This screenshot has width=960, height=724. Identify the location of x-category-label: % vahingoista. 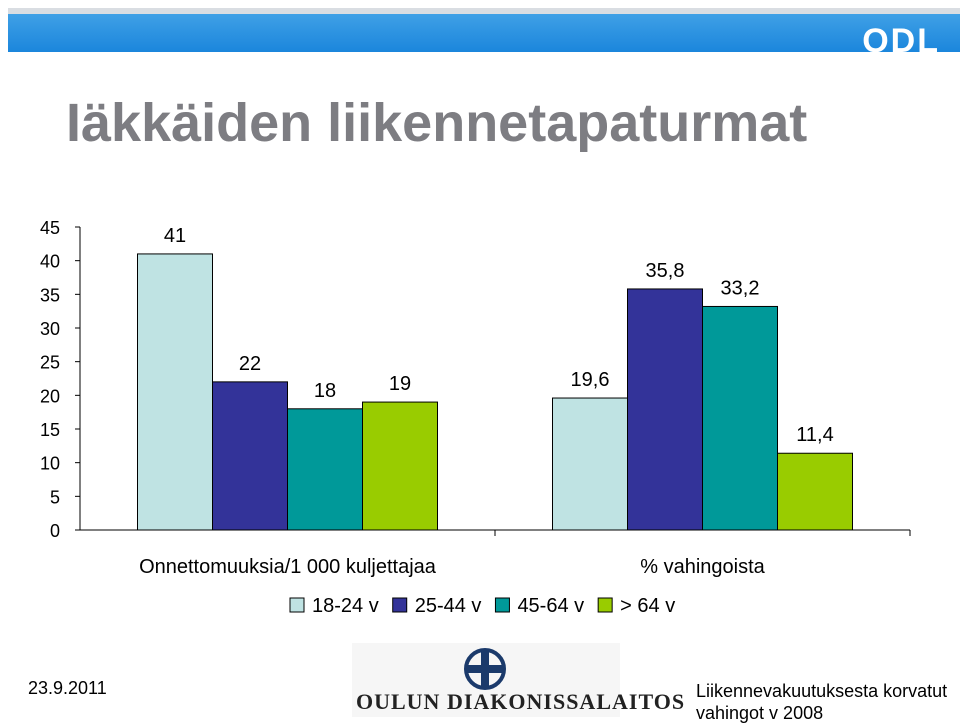
(702, 567).